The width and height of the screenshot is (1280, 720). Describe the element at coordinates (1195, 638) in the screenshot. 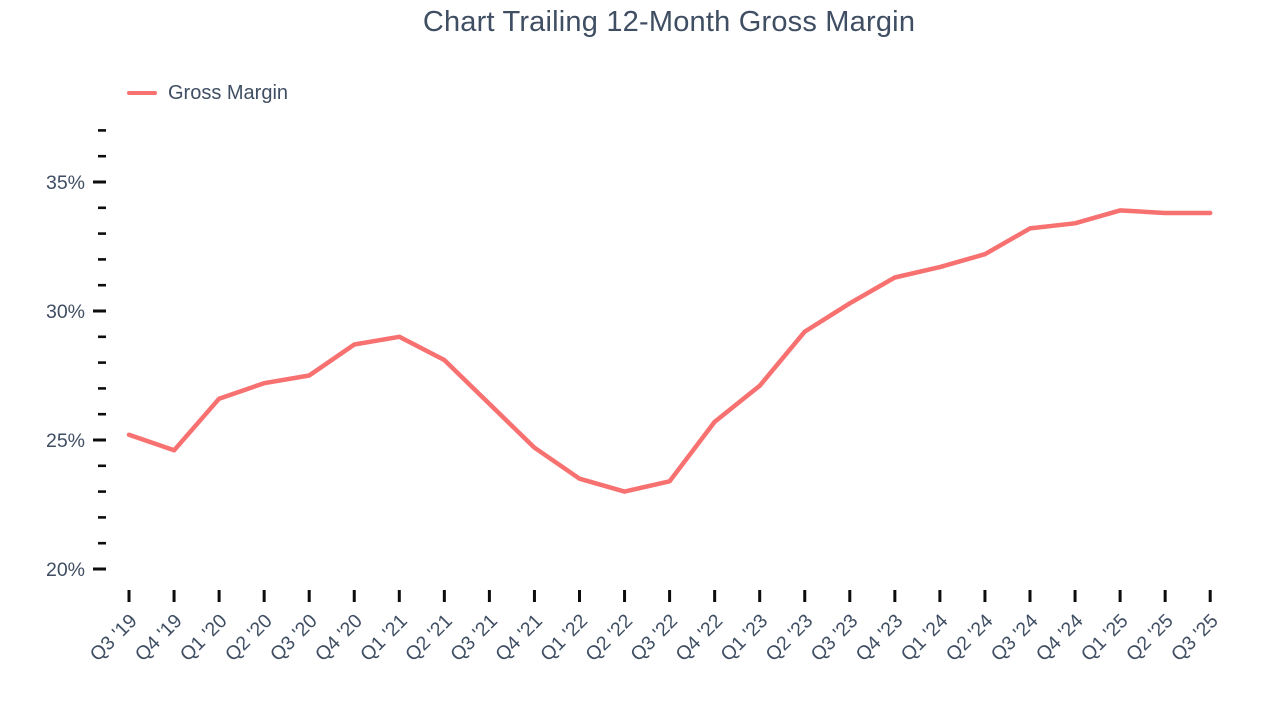

I see `x-axis-tick-label: Q3 '25` at that location.